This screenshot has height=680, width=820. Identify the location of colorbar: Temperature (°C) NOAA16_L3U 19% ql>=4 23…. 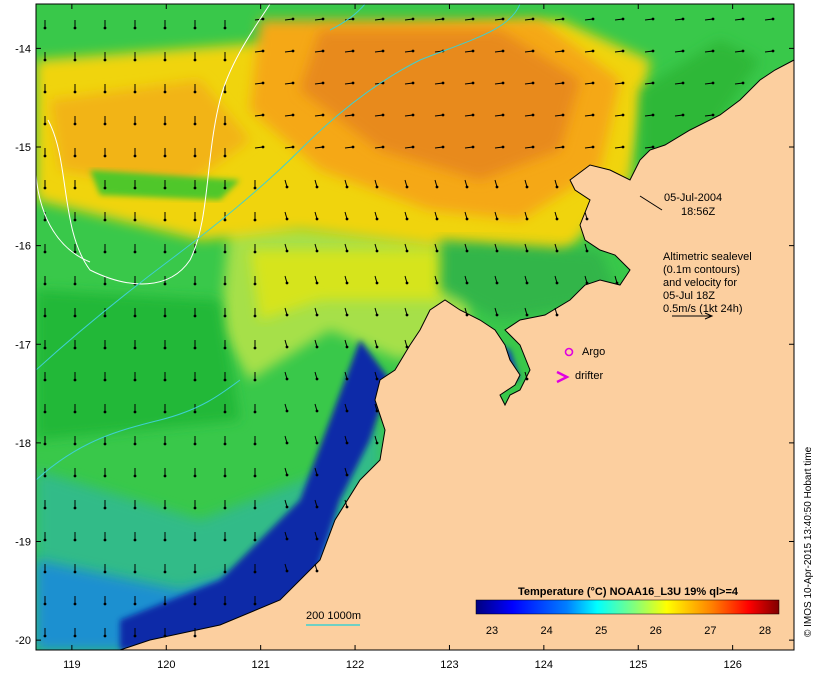
(627, 611).